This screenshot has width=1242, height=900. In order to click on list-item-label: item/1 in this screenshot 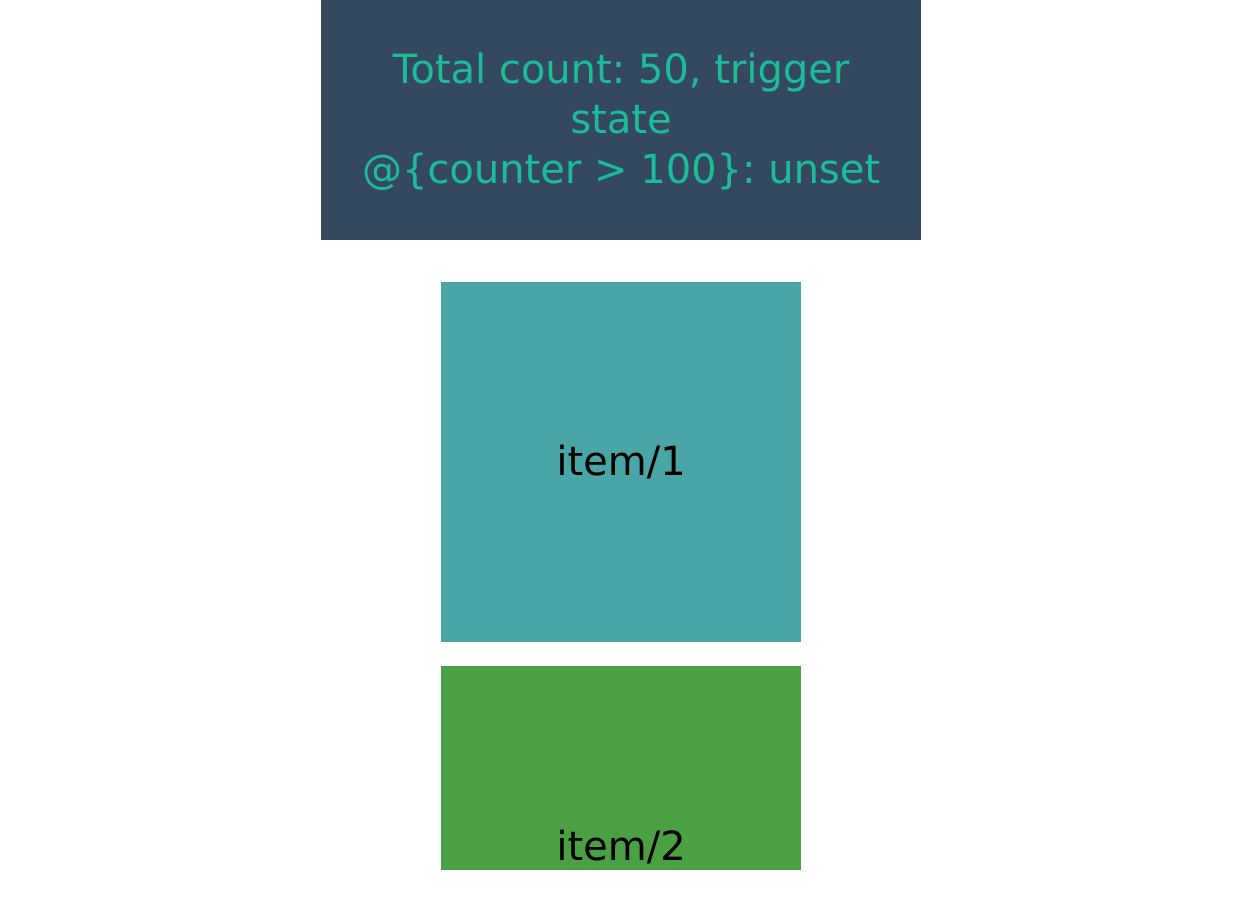, I will do `click(621, 462)`.